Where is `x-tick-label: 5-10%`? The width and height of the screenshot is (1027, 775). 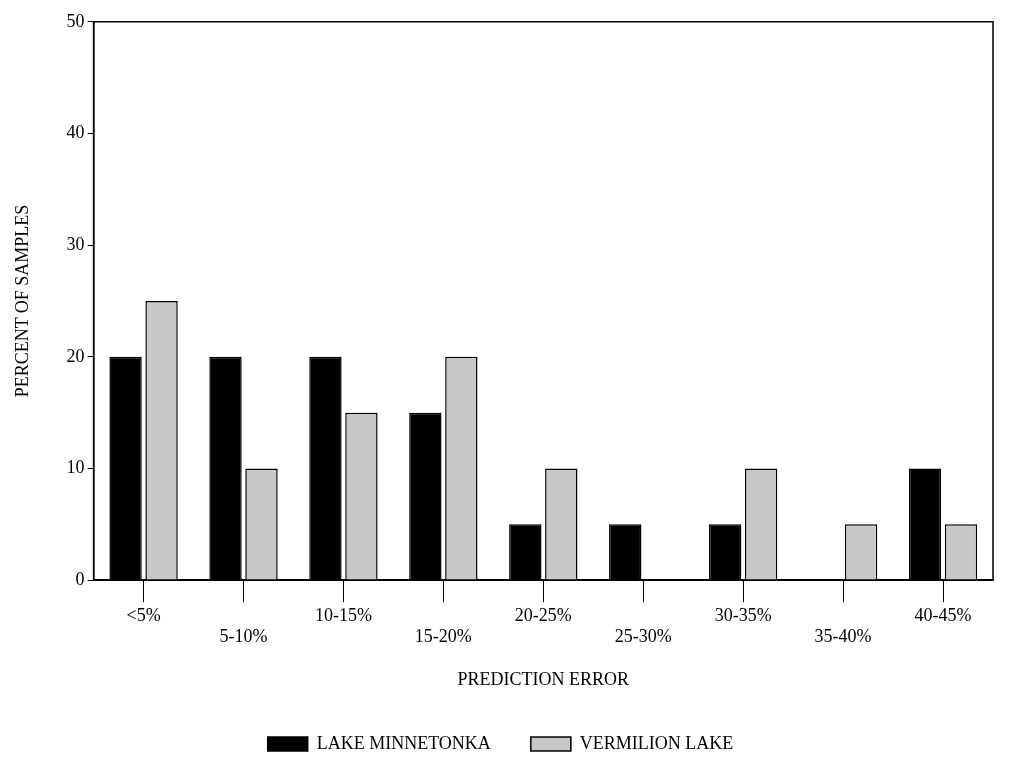 x-tick-label: 5-10% is located at coordinates (243, 636).